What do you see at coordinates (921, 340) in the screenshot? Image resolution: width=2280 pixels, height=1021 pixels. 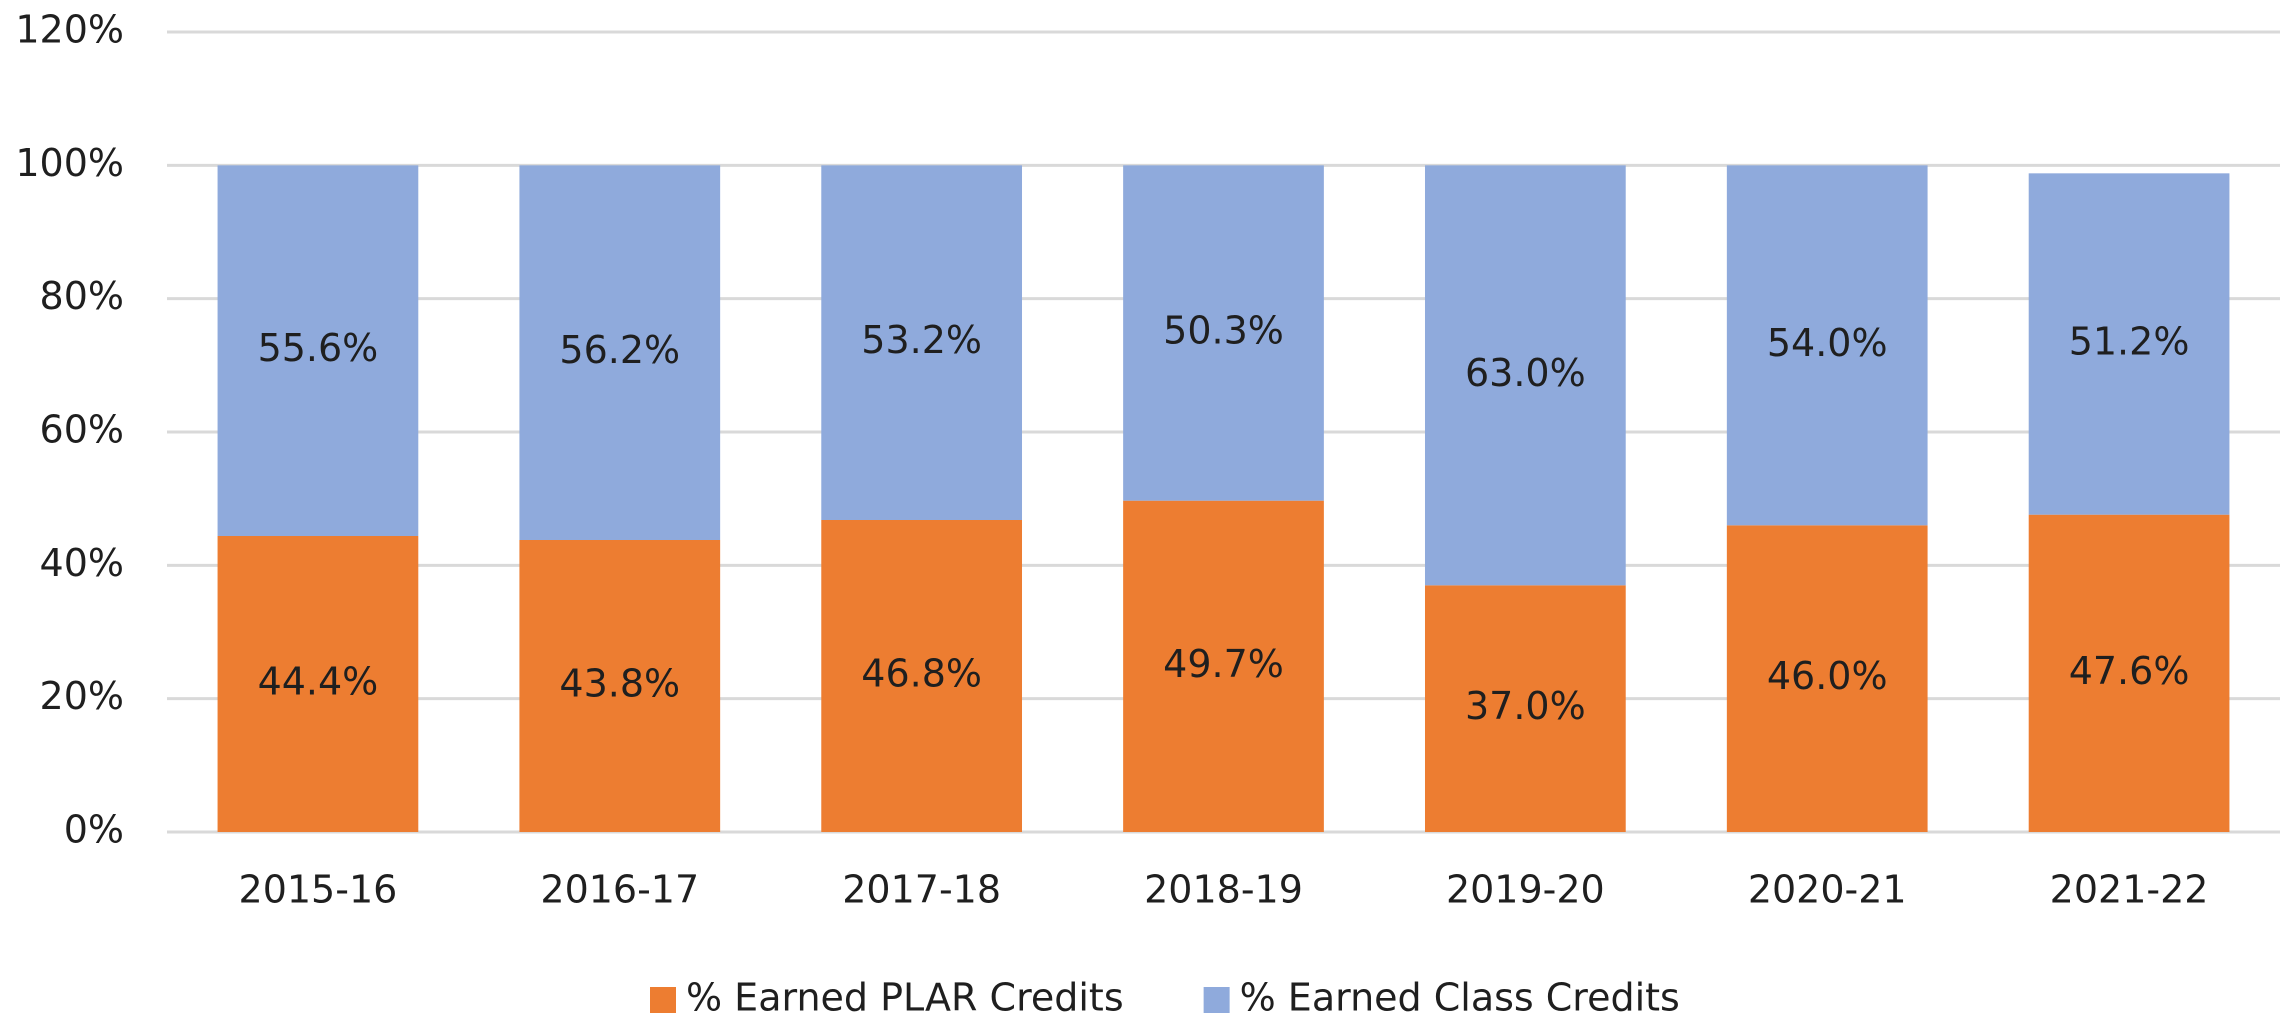 I see `data-label: 53.2%` at bounding box center [921, 340].